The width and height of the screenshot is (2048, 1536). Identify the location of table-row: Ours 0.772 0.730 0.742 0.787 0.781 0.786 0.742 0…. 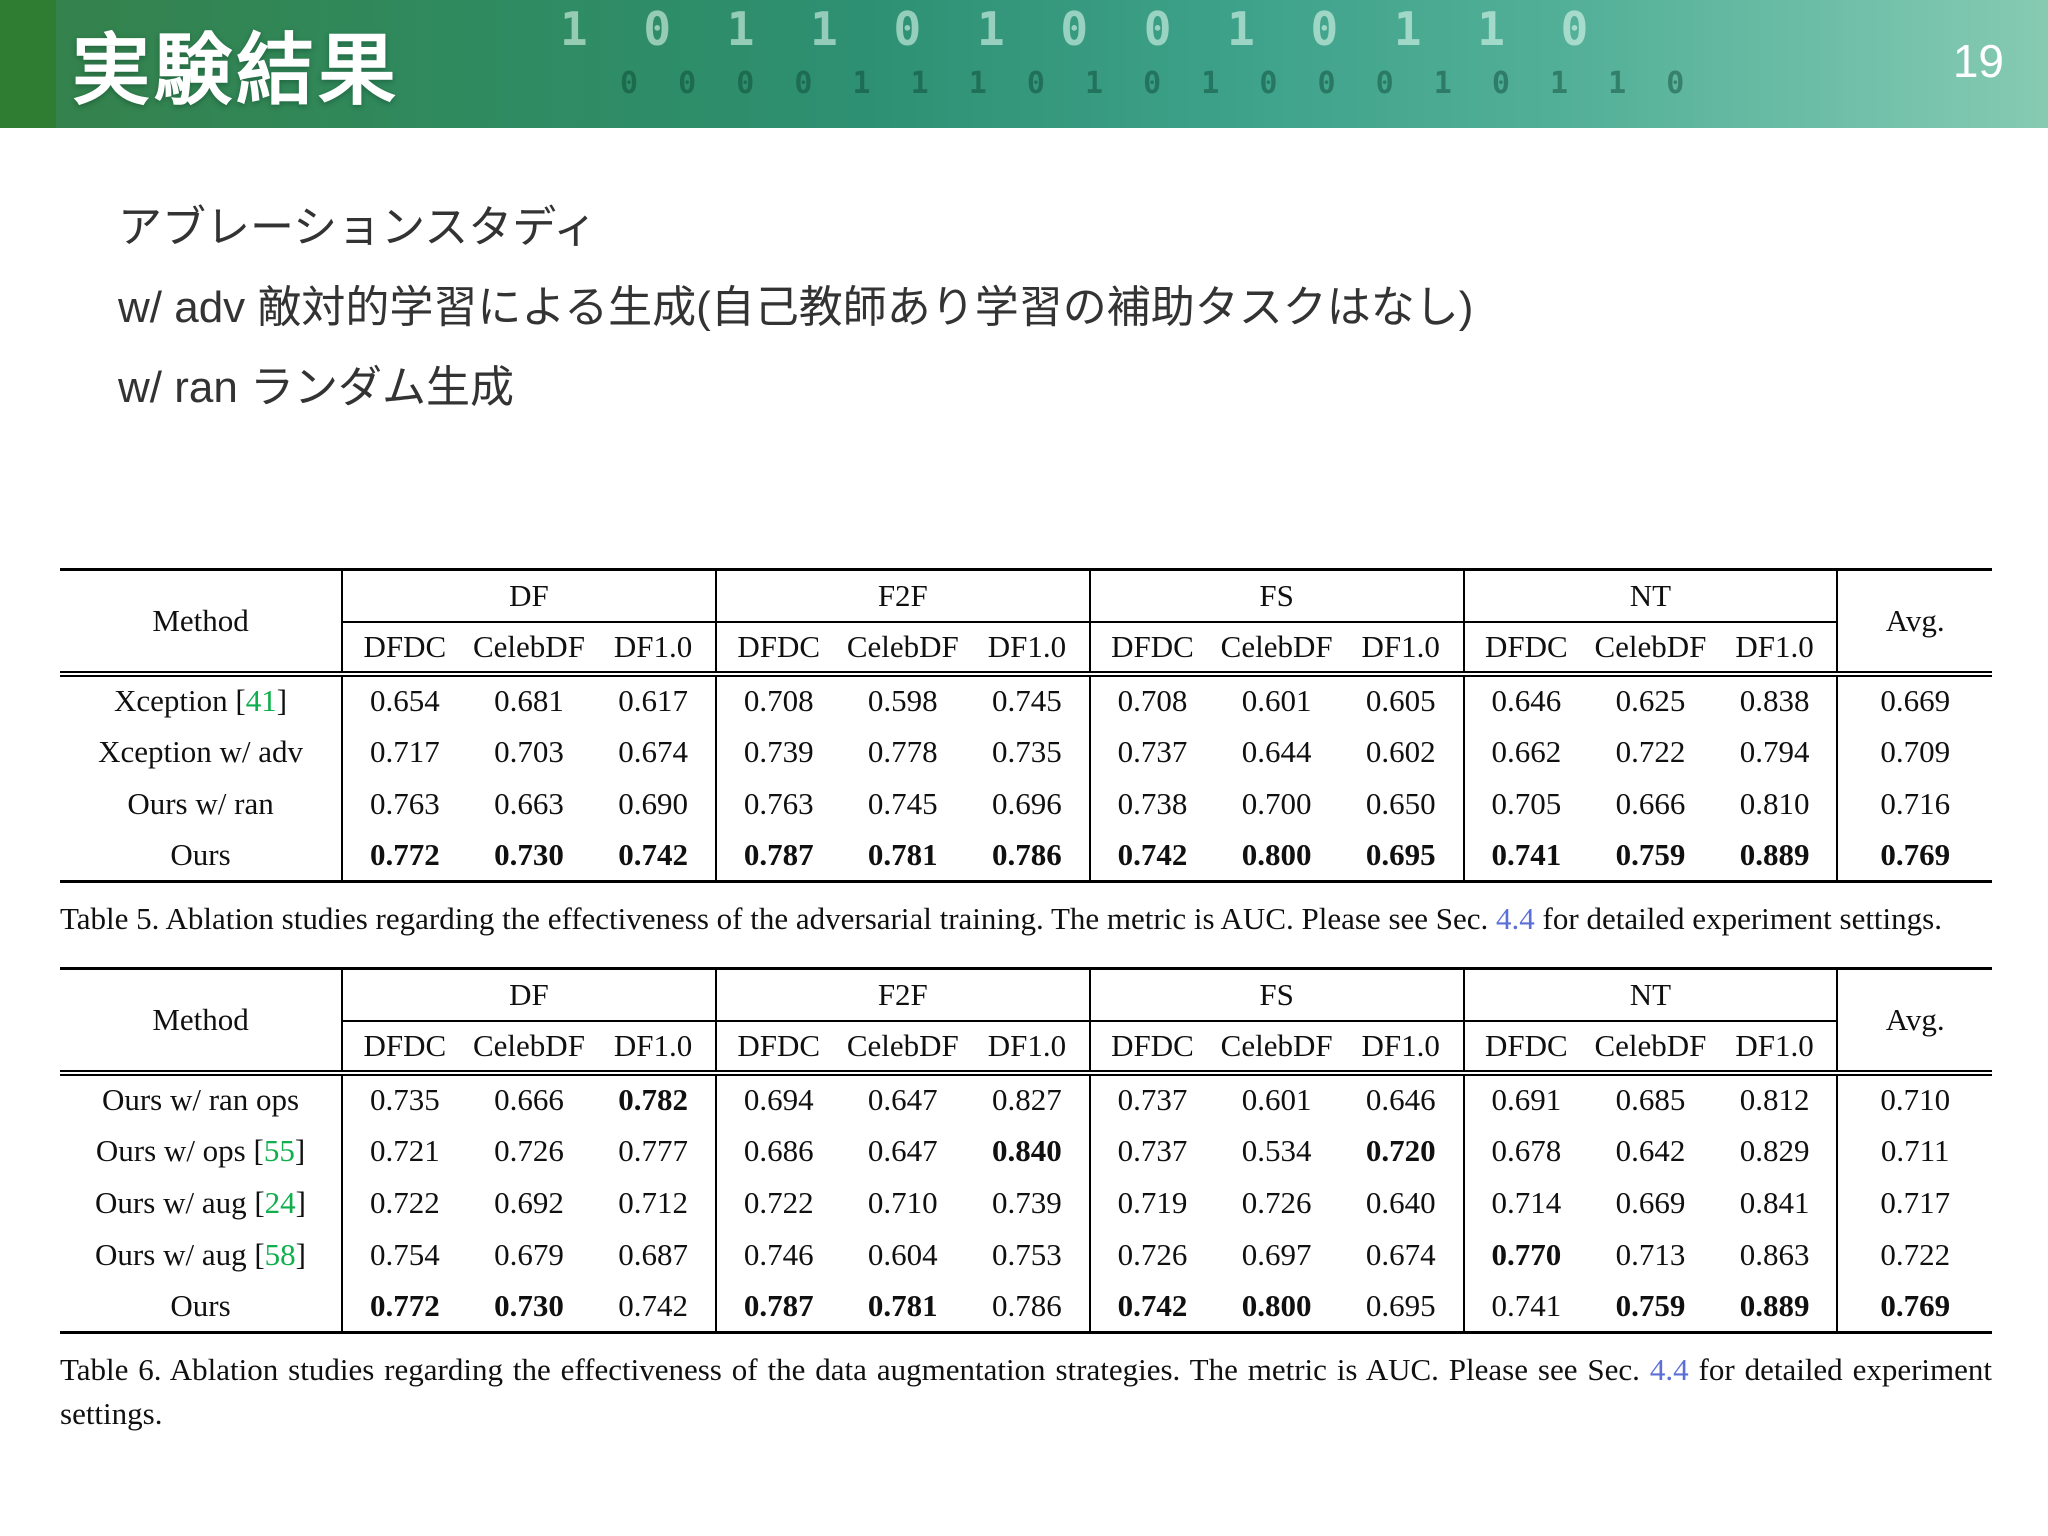
(1026, 855).